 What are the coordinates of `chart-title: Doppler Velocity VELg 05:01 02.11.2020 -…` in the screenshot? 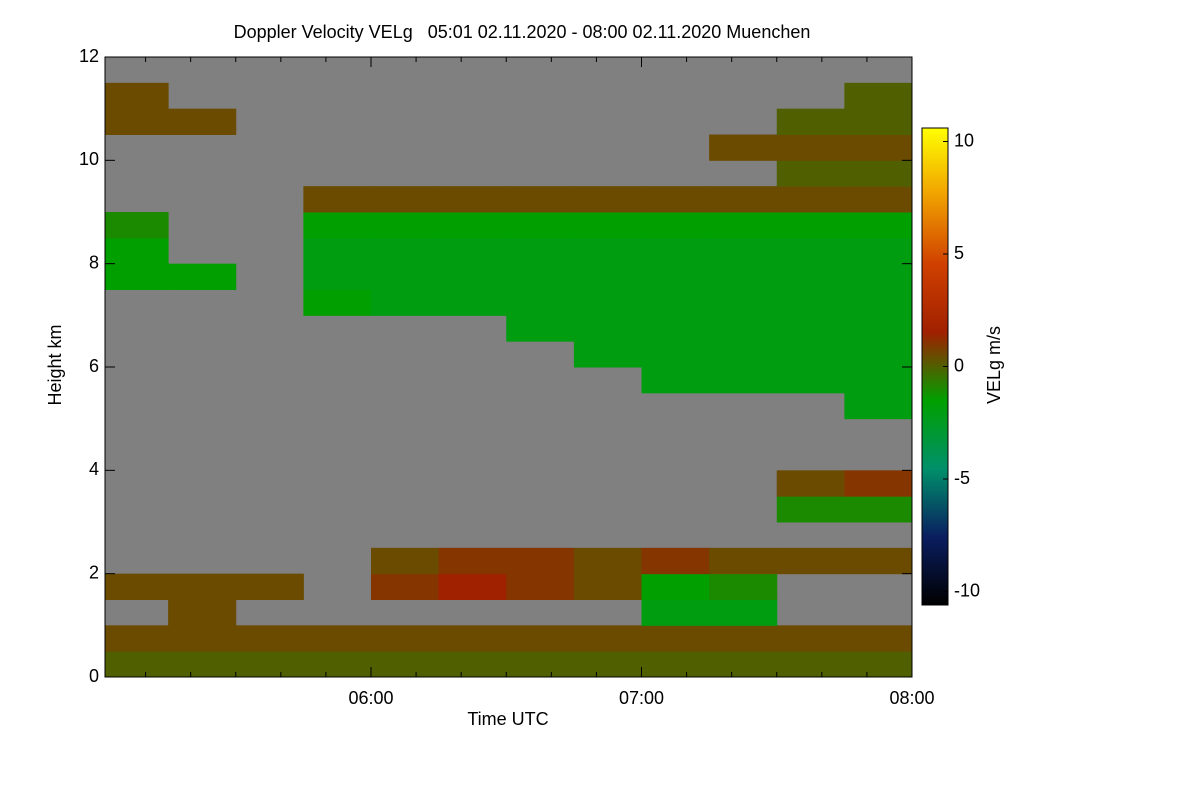 It's located at (522, 32).